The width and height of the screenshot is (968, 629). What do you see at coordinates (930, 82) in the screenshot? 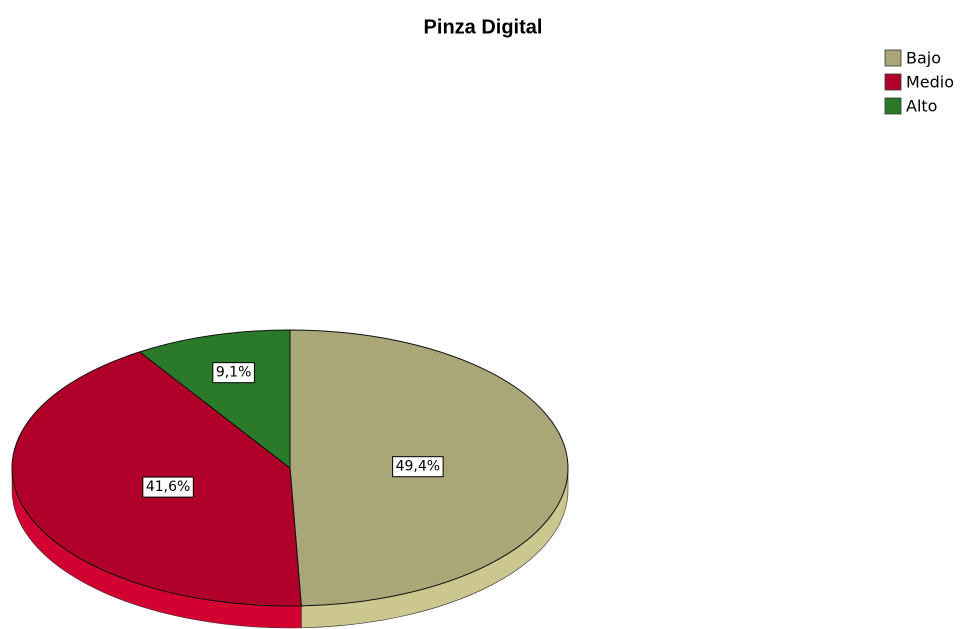
I see `legend-label: Medio` at bounding box center [930, 82].